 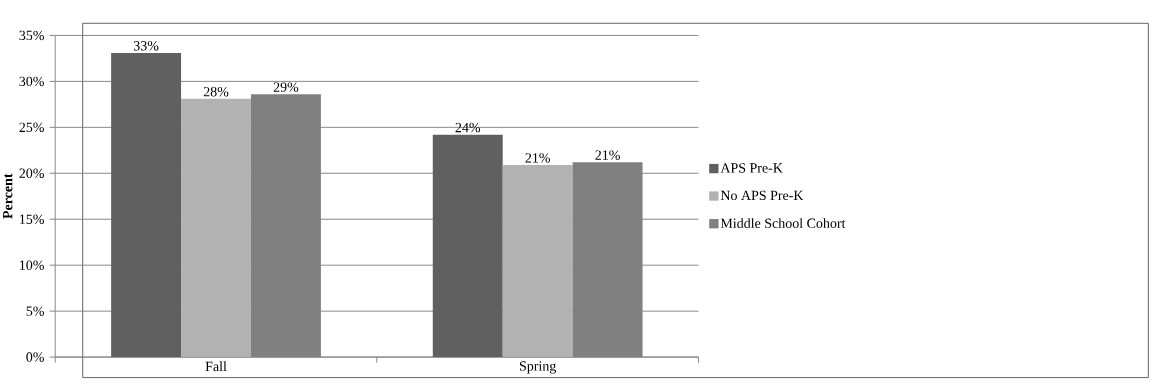 What do you see at coordinates (32, 265) in the screenshot?
I see `y-tick-label: 10%` at bounding box center [32, 265].